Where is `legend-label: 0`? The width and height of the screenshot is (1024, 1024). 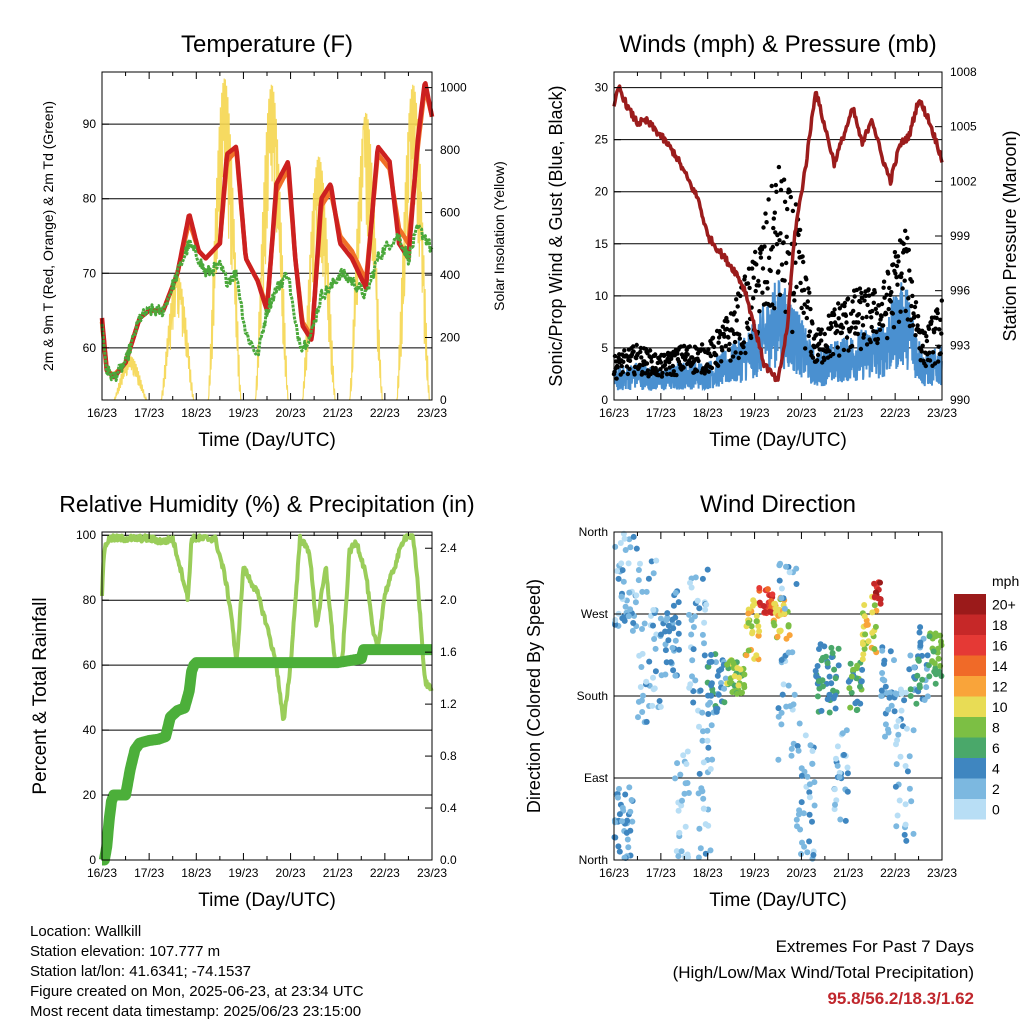 legend-label: 0 is located at coordinates (996, 809).